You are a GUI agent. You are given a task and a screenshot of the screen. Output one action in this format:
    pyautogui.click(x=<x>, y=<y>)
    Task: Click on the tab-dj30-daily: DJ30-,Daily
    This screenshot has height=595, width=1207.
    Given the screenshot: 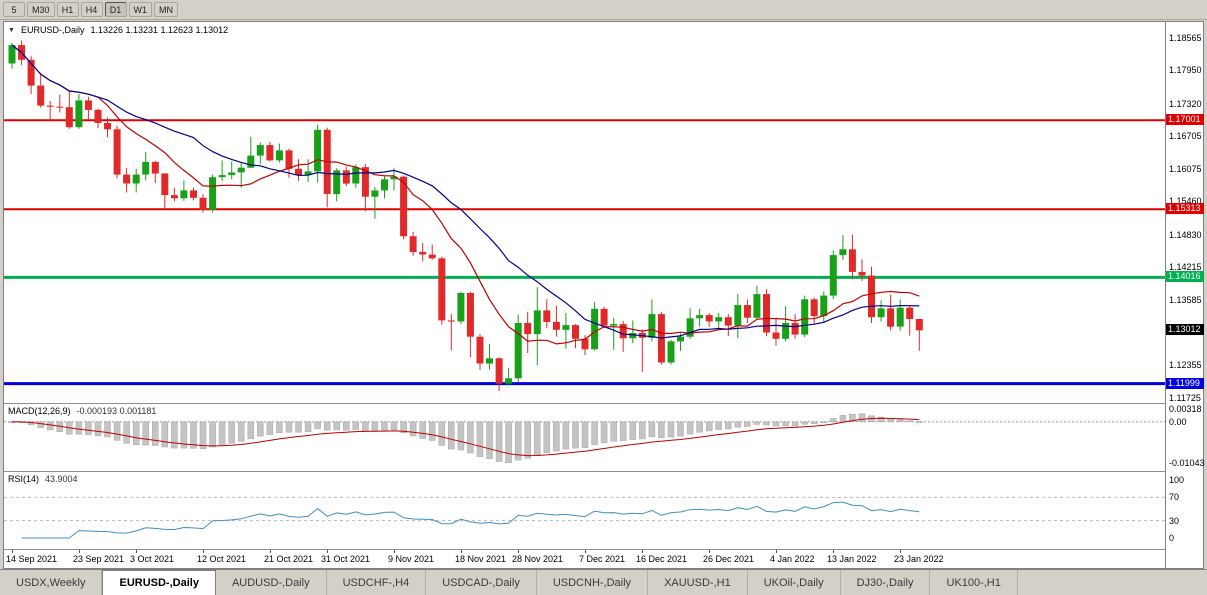 What is the action you would take?
    pyautogui.click(x=886, y=582)
    